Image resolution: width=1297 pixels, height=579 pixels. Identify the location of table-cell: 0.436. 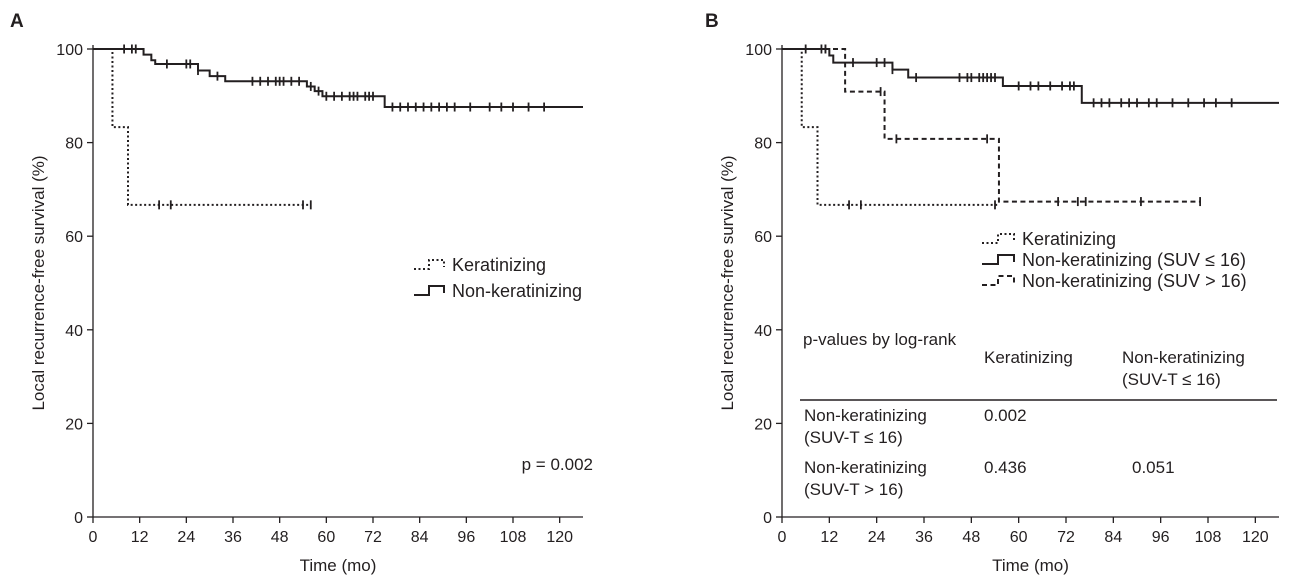
(1005, 467).